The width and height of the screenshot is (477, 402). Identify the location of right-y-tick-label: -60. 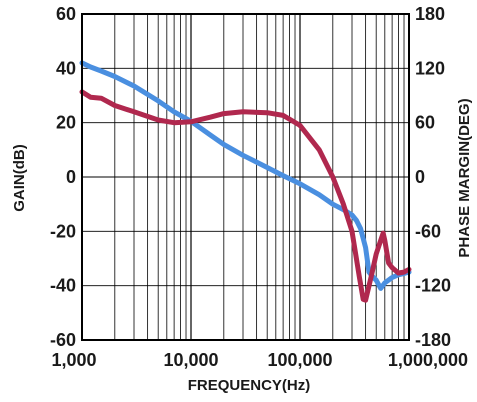
(428, 231).